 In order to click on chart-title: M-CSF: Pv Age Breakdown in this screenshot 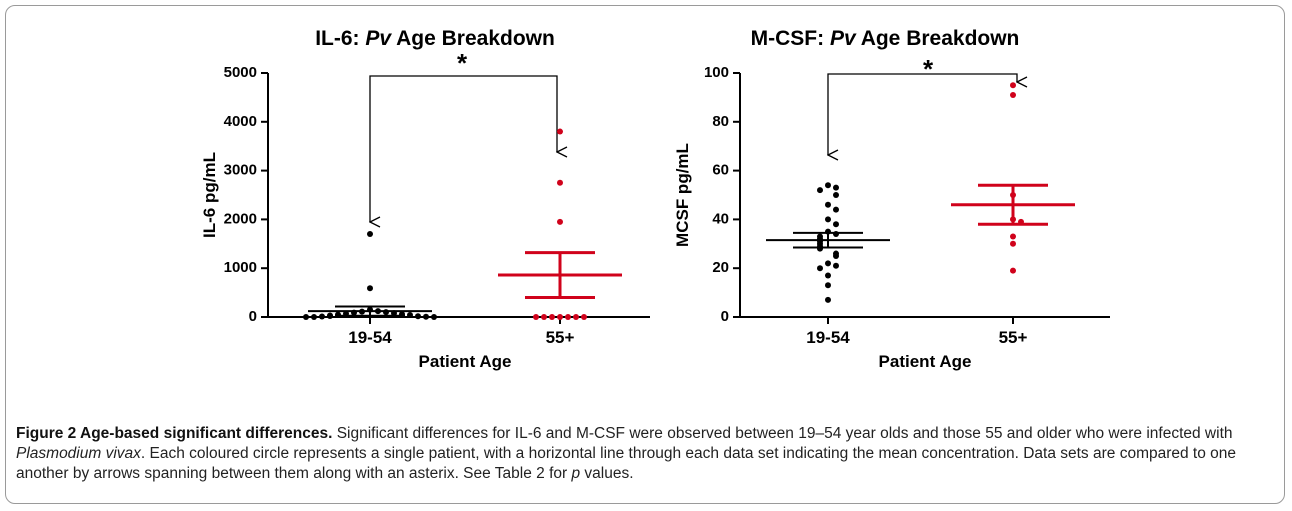, I will do `click(885, 38)`.